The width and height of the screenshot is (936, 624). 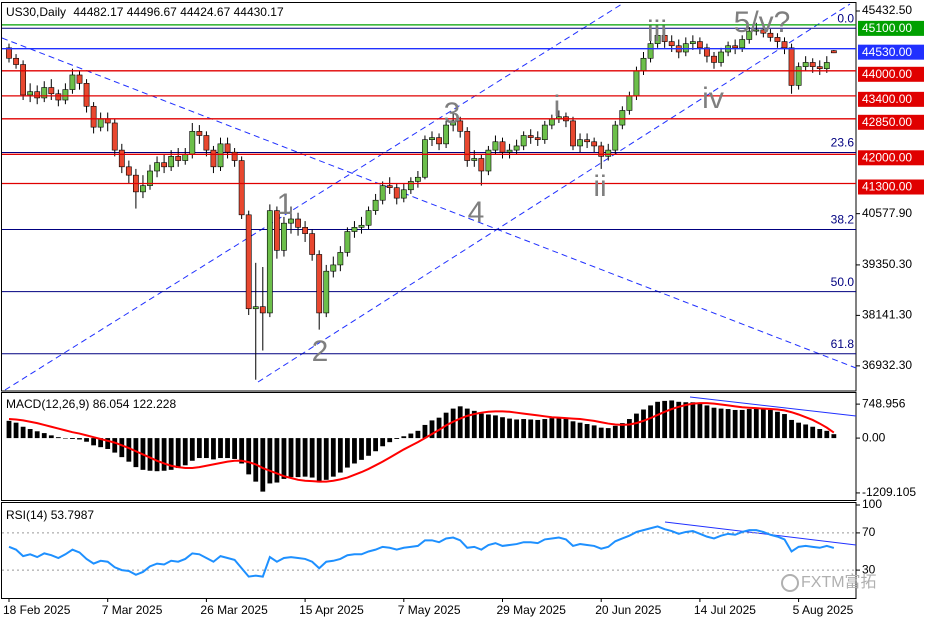 What do you see at coordinates (205, 12) in the screenshot?
I see `low-value: 44424.67` at bounding box center [205, 12].